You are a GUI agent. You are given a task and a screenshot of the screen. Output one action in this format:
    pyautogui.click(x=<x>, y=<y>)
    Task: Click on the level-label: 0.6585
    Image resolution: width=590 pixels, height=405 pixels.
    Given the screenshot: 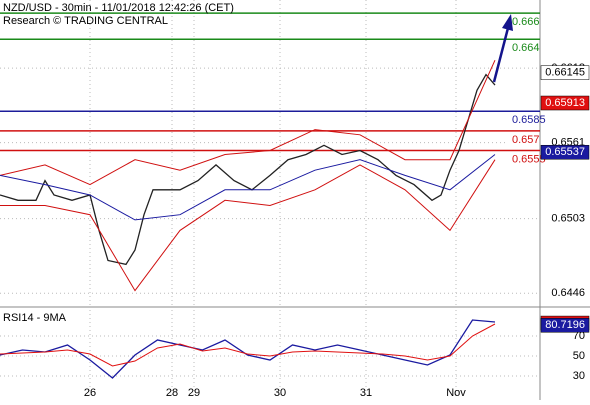 What is the action you would take?
    pyautogui.click(x=529, y=120)
    